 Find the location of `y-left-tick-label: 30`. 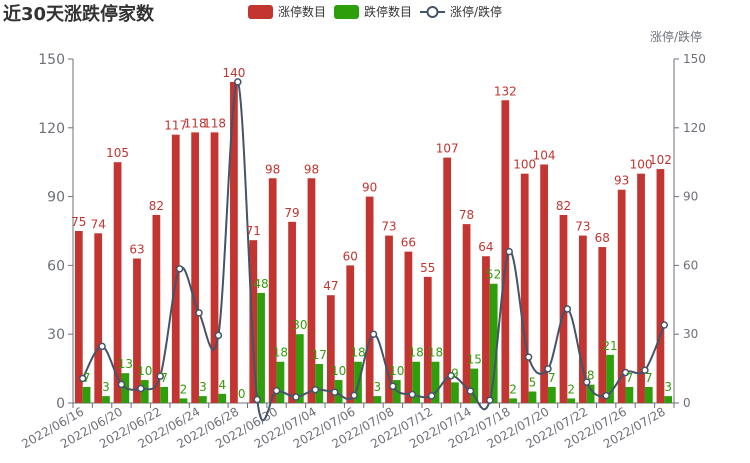

y-left-tick-label: 30 is located at coordinates (56, 335).